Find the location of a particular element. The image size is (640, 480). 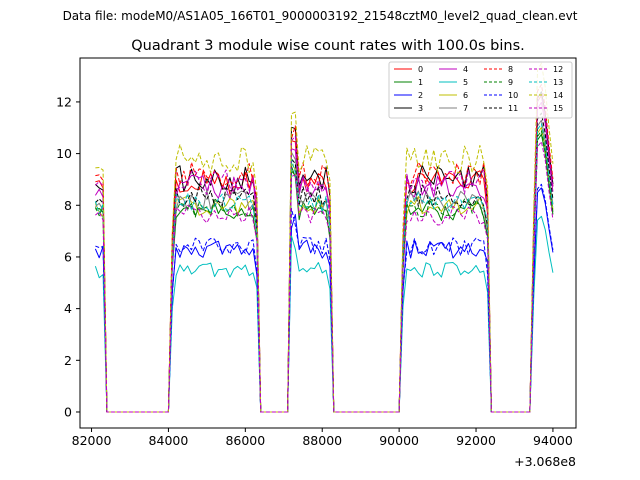

legend-label: 10 is located at coordinates (513, 95).